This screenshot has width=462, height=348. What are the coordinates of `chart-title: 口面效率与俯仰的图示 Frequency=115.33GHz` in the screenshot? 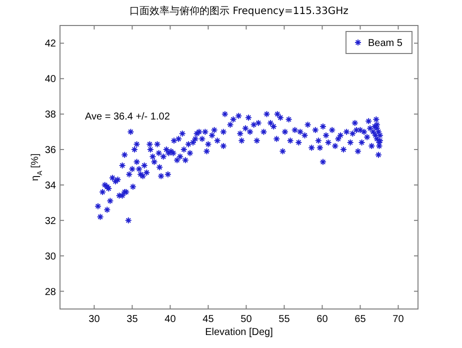 It's located at (239, 11).